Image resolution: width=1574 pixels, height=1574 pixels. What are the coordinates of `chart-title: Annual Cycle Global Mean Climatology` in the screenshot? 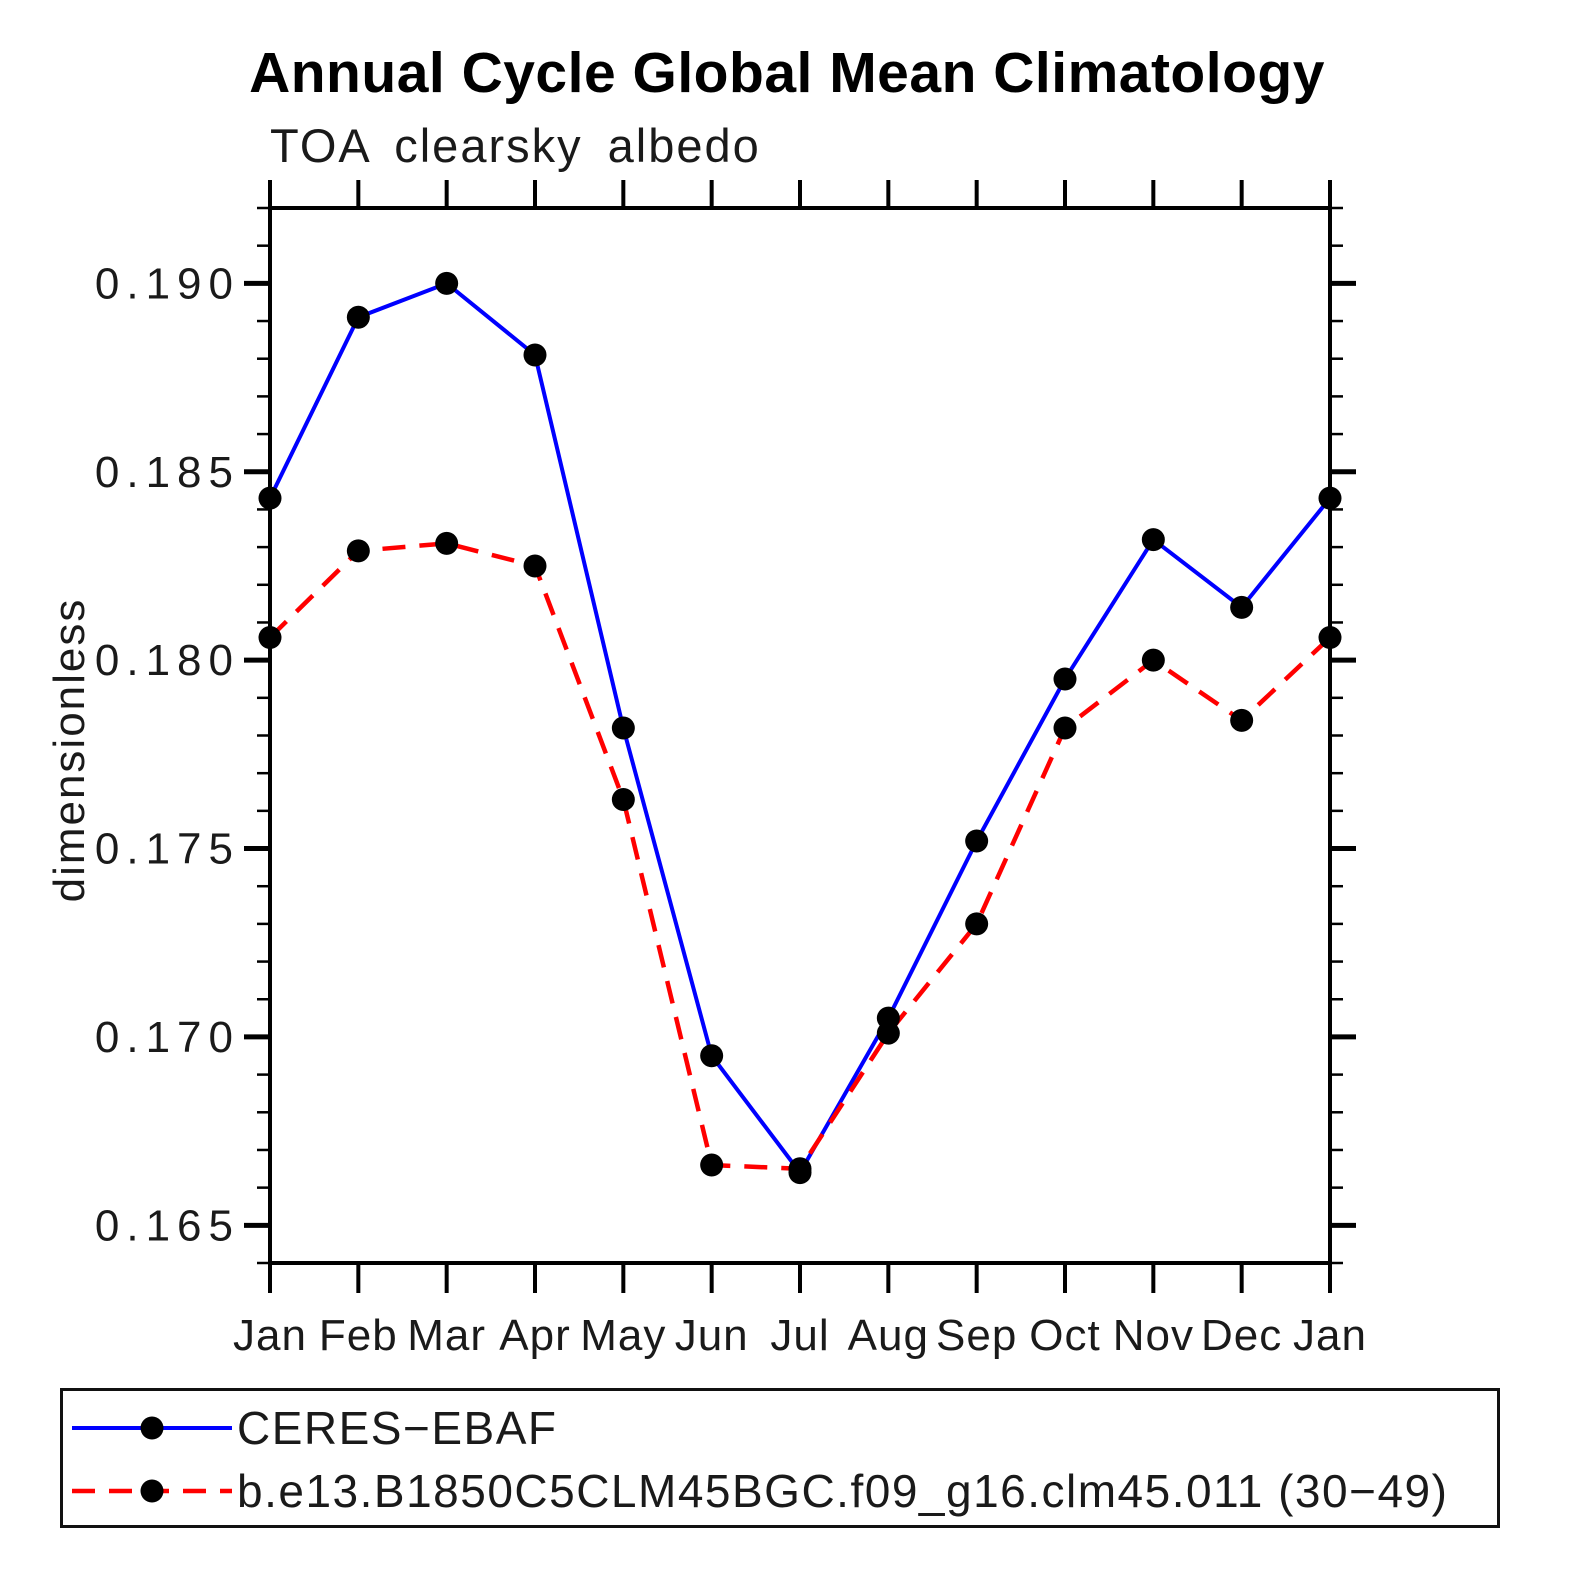 It's located at (787, 73).